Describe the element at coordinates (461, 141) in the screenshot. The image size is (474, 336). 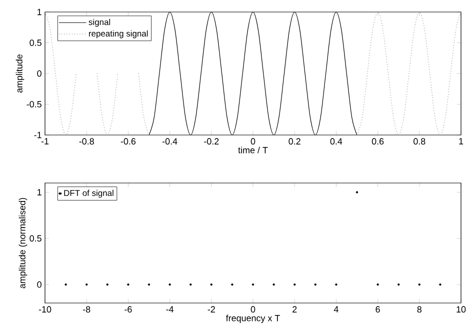
I see `x-tick-label: 1` at that location.